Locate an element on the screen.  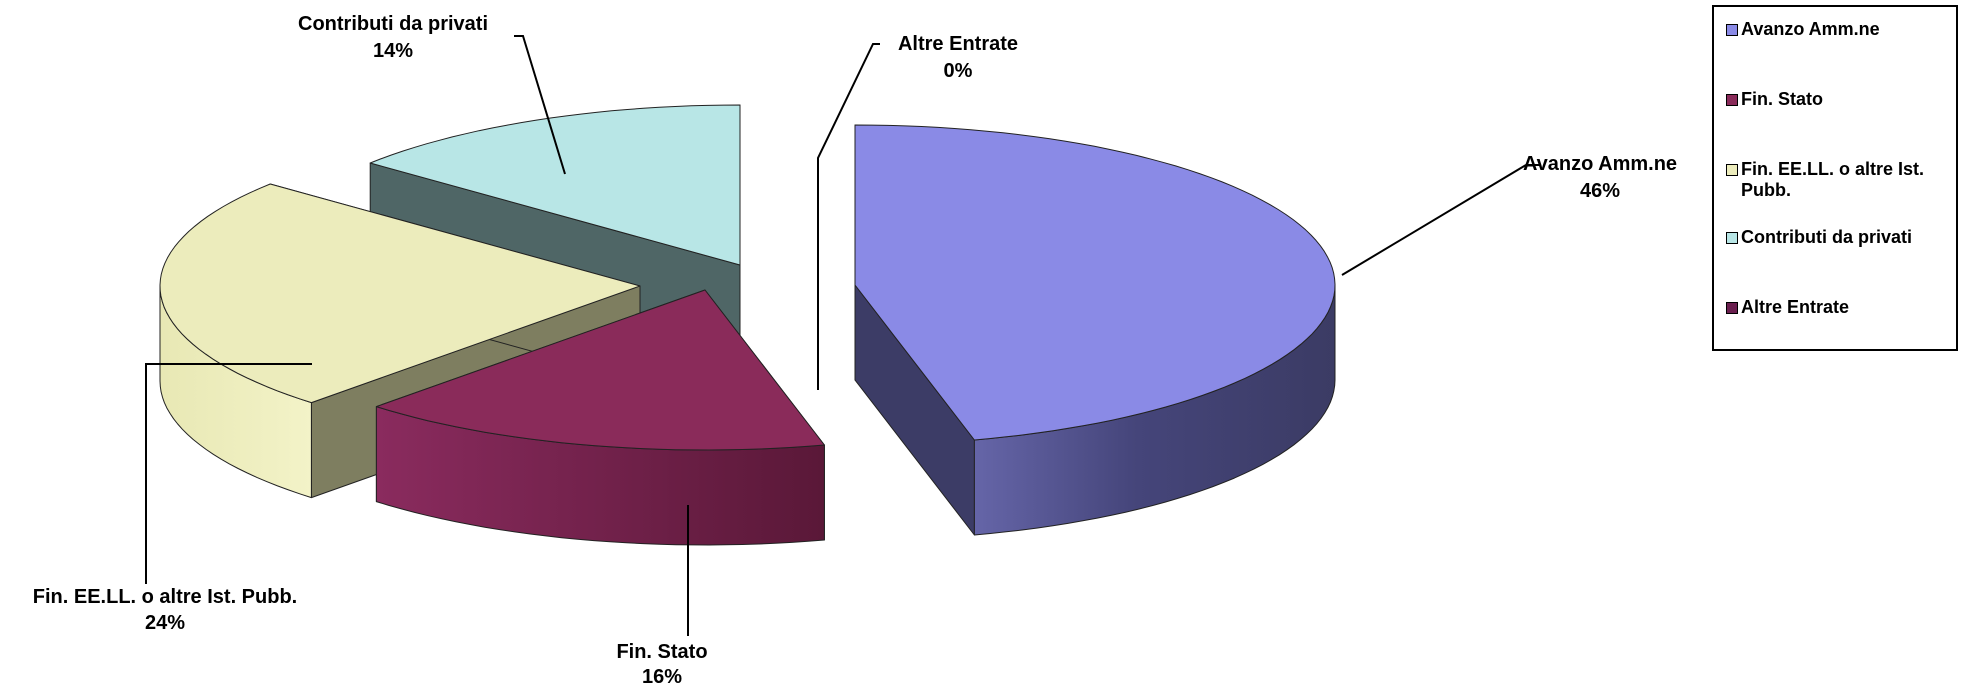
legend-label: Fin. EE.LL. o altre Ist. Pubb. is located at coordinates (1833, 179).